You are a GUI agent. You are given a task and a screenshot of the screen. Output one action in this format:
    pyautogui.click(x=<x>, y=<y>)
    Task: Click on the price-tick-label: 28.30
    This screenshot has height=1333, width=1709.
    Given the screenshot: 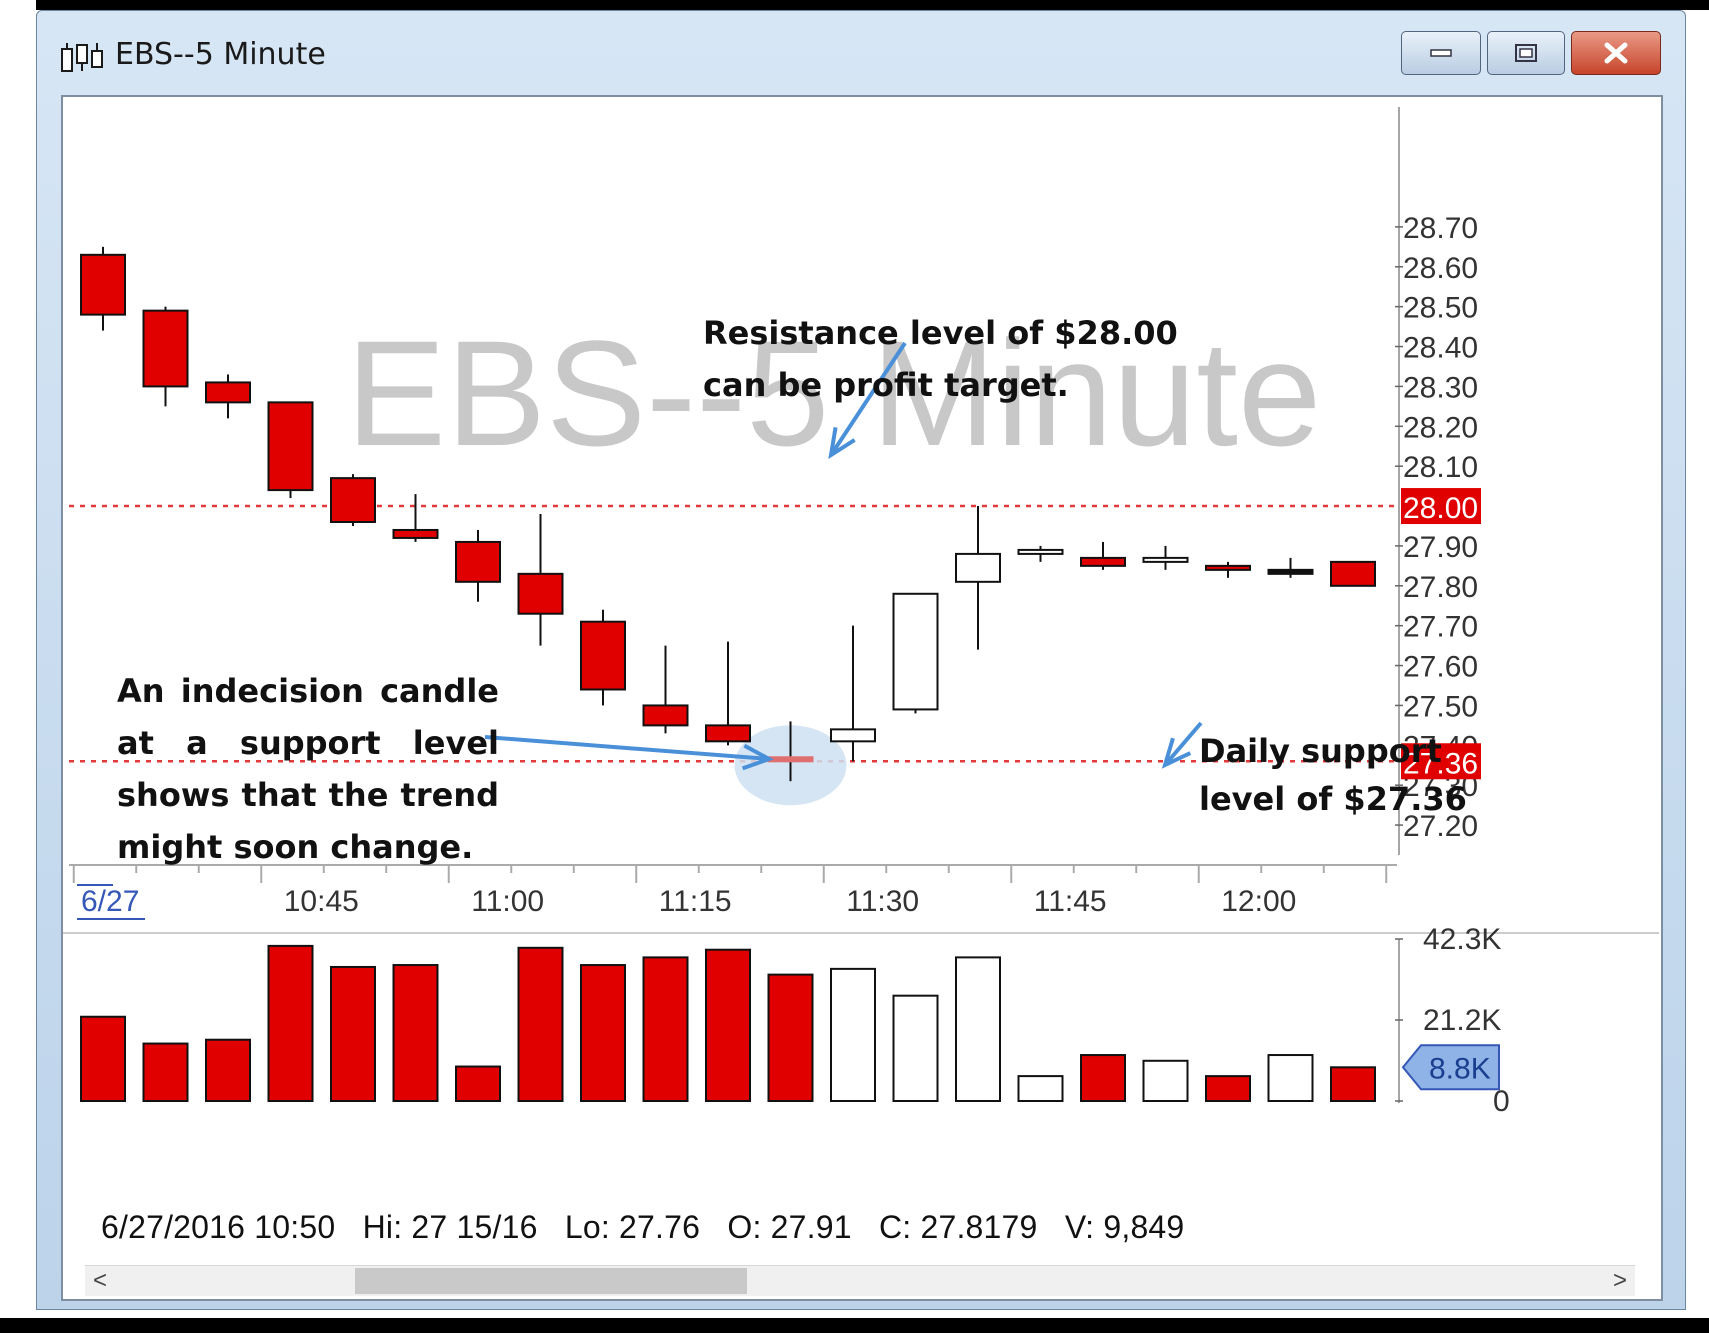 What is the action you would take?
    pyautogui.click(x=1440, y=387)
    